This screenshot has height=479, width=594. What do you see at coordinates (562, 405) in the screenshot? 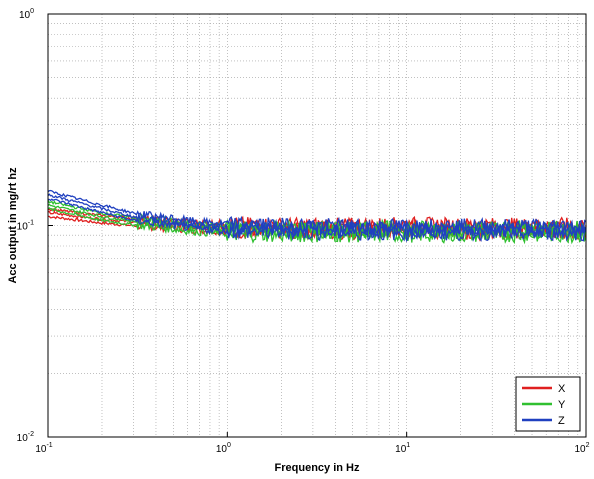
I see `legend-label-y: Y` at bounding box center [562, 405].